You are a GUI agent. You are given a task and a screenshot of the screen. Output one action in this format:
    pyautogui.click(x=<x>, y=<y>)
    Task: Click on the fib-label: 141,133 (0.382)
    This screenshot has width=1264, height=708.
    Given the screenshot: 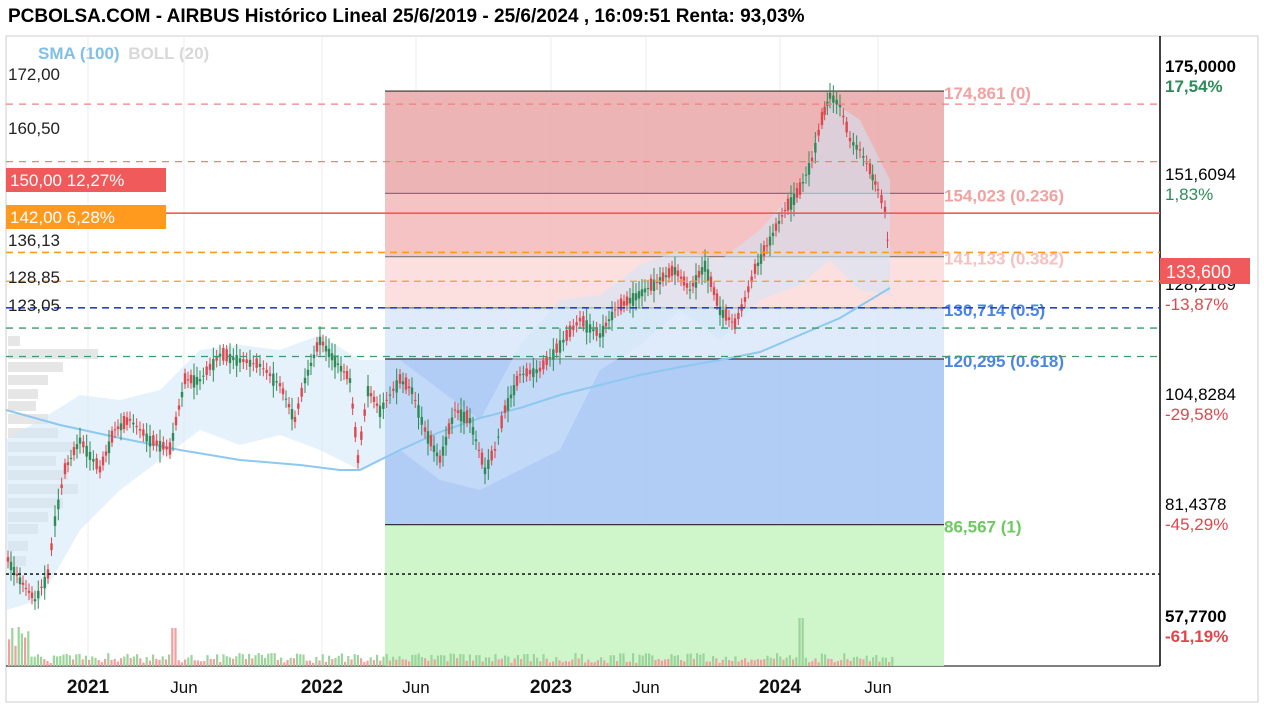 What is the action you would take?
    pyautogui.click(x=1004, y=259)
    